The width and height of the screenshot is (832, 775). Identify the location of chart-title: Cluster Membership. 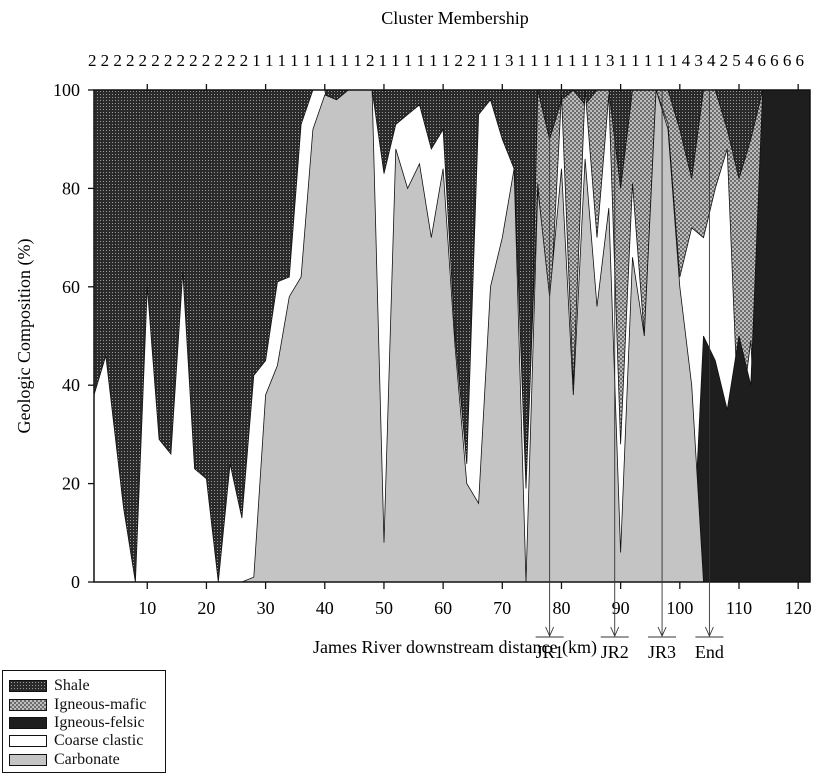
(454, 18).